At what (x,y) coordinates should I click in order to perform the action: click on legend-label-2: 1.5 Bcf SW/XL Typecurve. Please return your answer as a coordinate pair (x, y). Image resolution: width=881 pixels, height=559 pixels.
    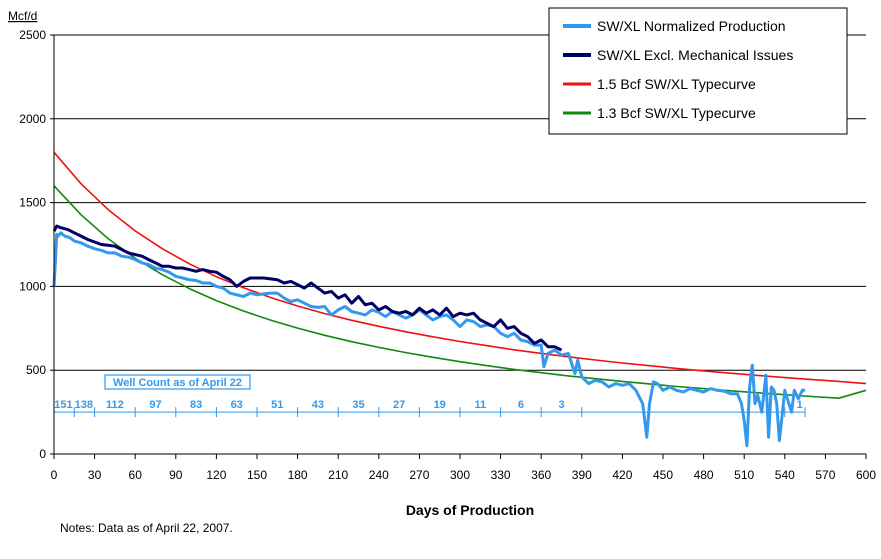
    Looking at the image, I should click on (676, 84).